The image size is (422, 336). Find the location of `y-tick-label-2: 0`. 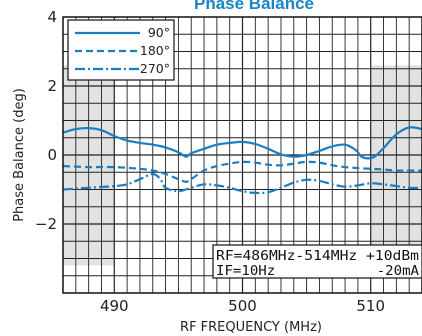

y-tick-label-2: 0 is located at coordinates (52, 155).